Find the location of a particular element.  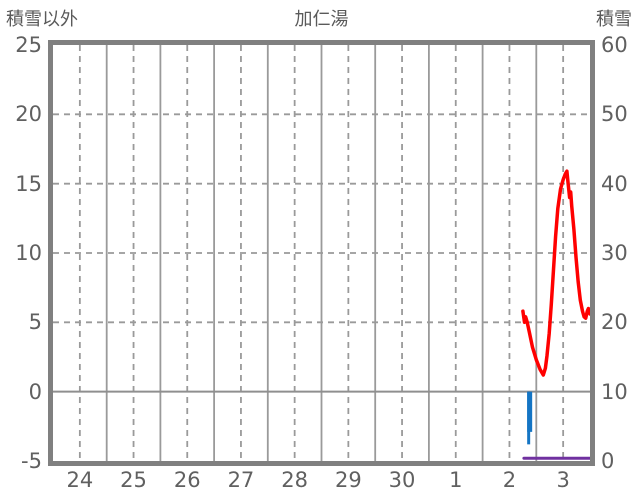

x-axis-tick-label: 1 is located at coordinates (456, 480).